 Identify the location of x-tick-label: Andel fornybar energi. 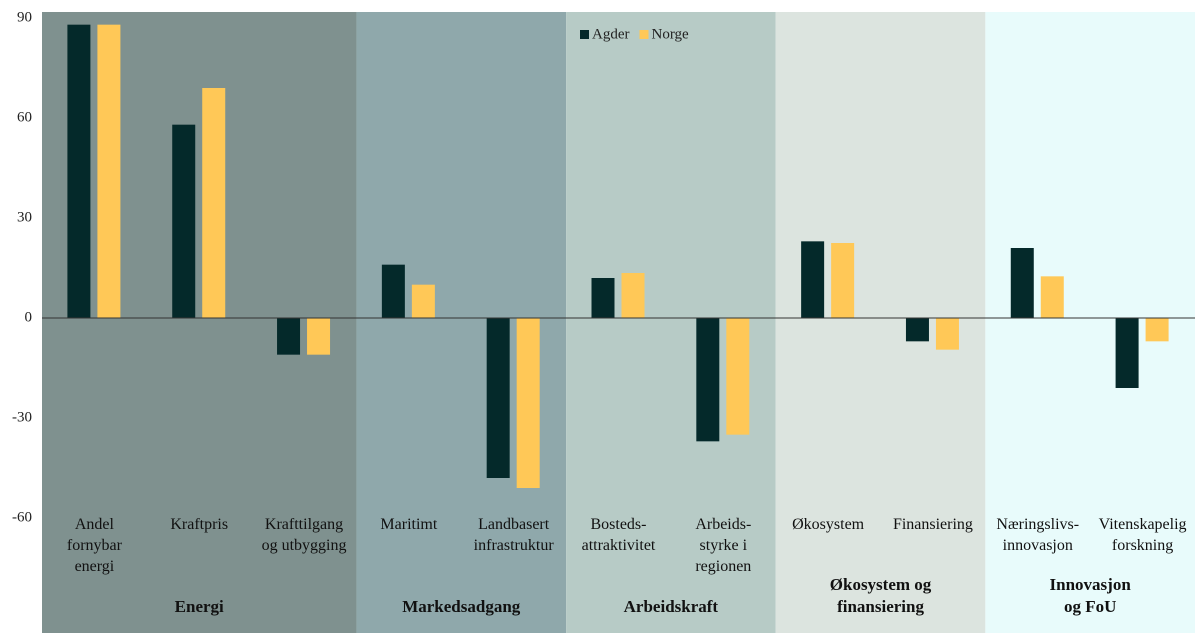
(94, 545).